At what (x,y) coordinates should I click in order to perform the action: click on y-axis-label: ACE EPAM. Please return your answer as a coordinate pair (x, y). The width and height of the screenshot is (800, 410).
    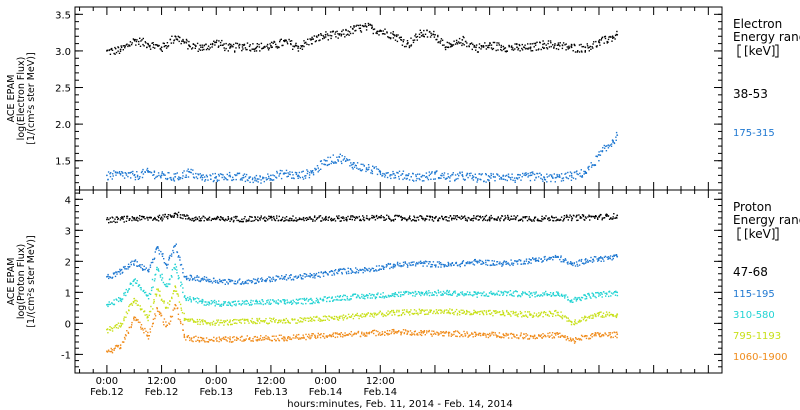
    Looking at the image, I should click on (11, 99).